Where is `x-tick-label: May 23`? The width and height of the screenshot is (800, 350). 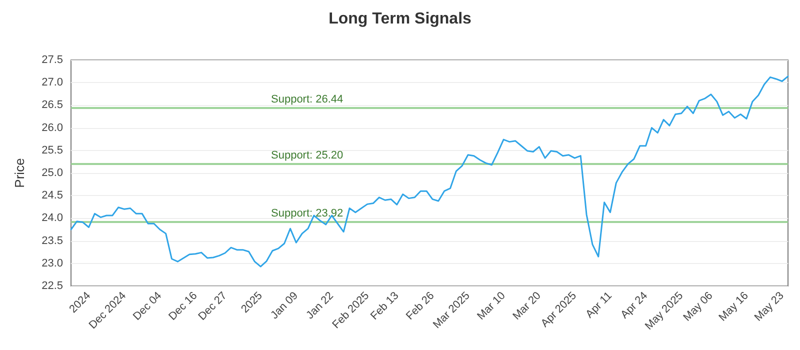 x-tick-label: May 23 is located at coordinates (769, 307).